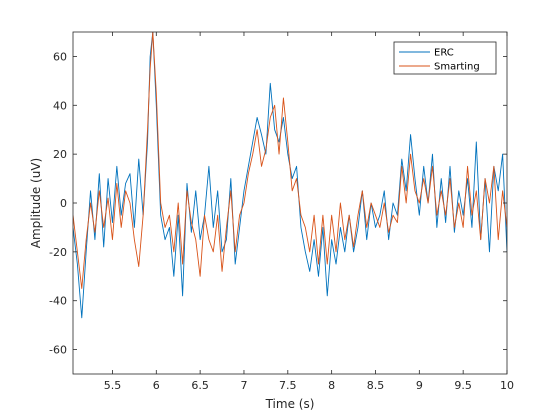  What do you see at coordinates (419, 385) in the screenshot?
I see `x-tick-label: 9` at bounding box center [419, 385].